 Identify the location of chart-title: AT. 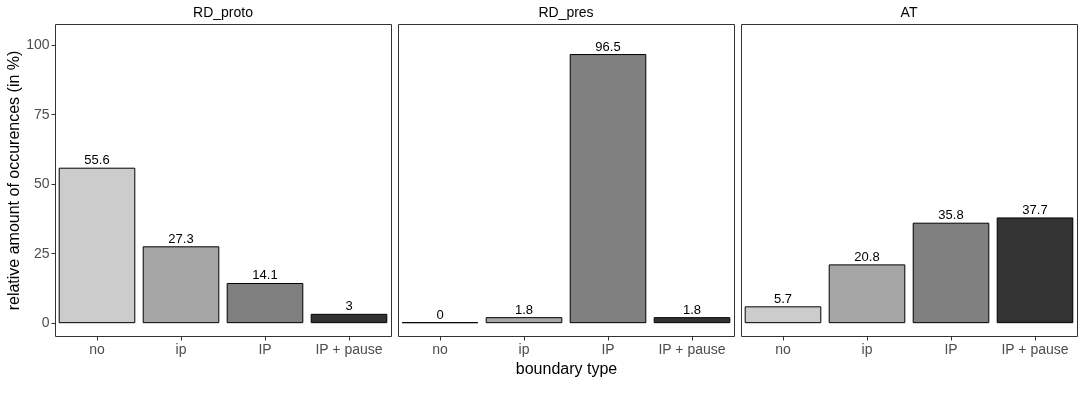
(909, 12).